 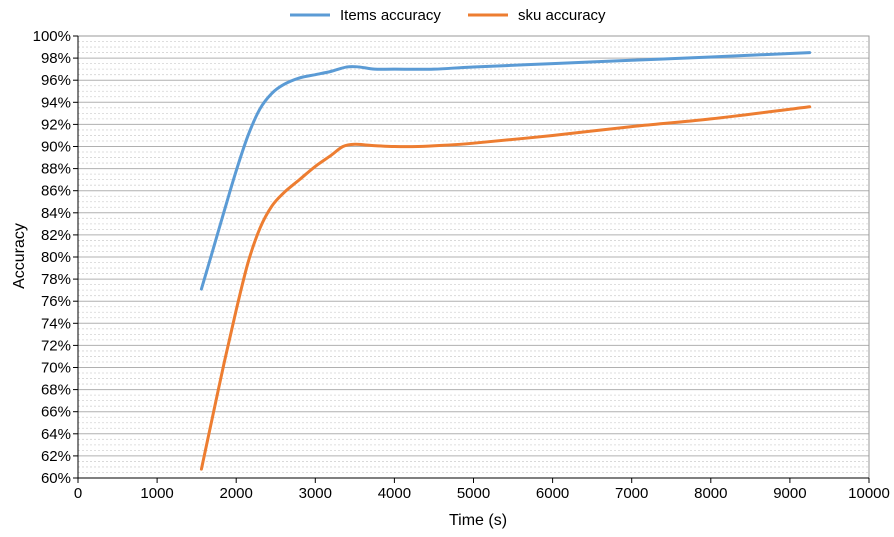 What do you see at coordinates (52, 36) in the screenshot?
I see `y-tick-label: 100%` at bounding box center [52, 36].